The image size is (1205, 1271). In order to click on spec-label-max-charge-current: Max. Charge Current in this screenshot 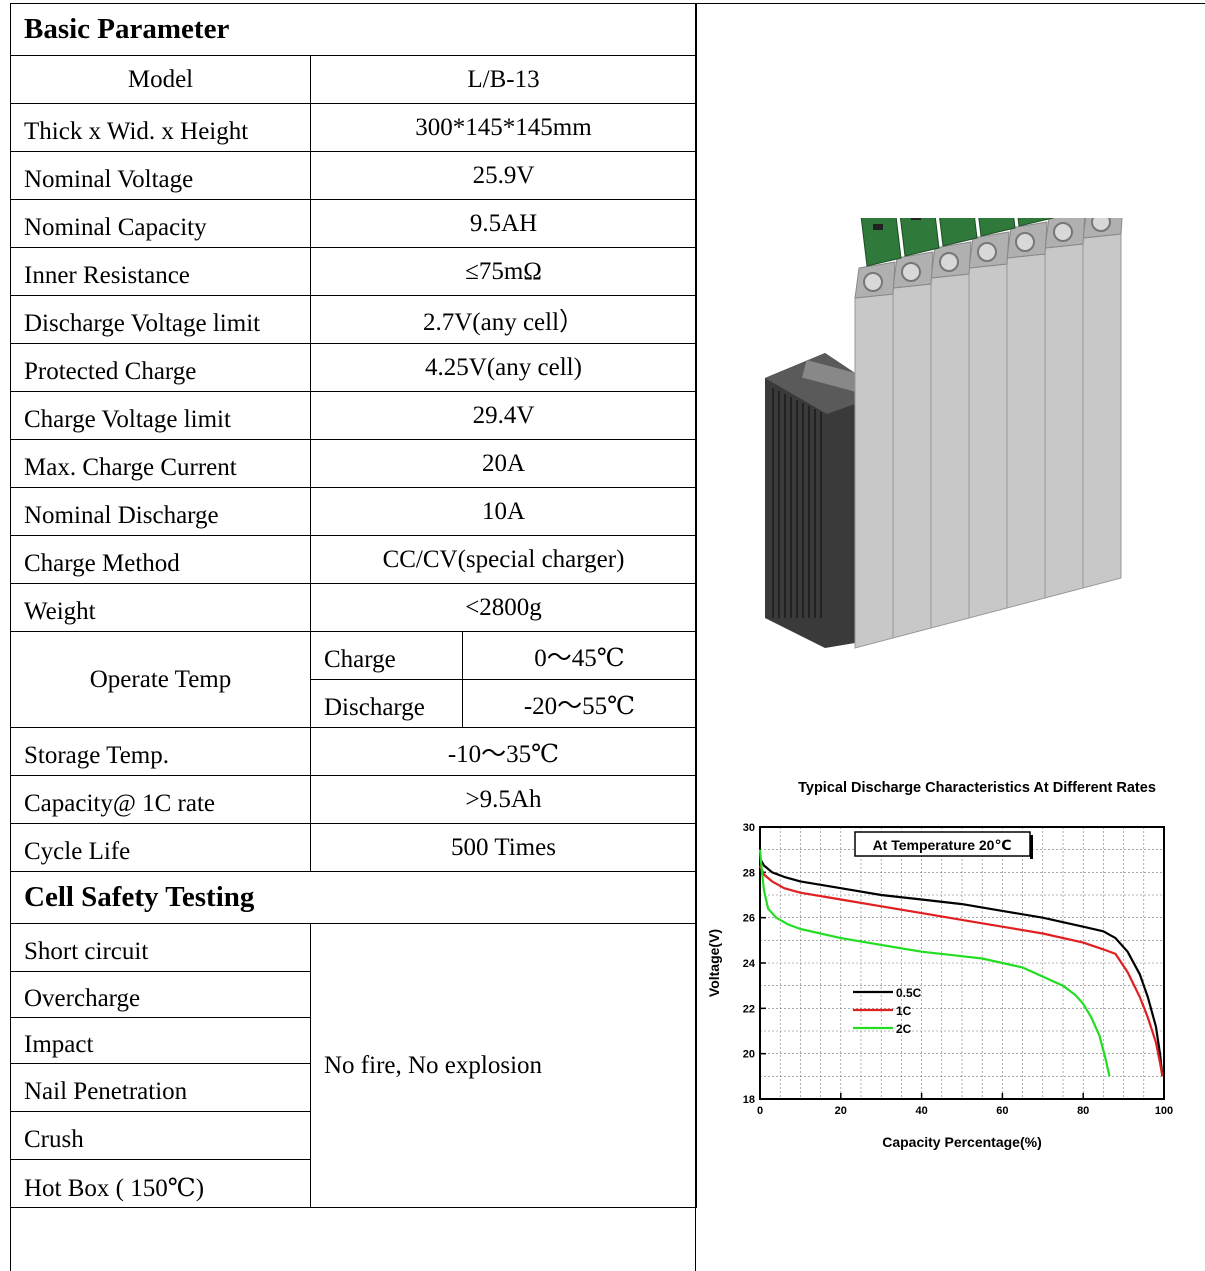, I will do `click(160, 463)`.